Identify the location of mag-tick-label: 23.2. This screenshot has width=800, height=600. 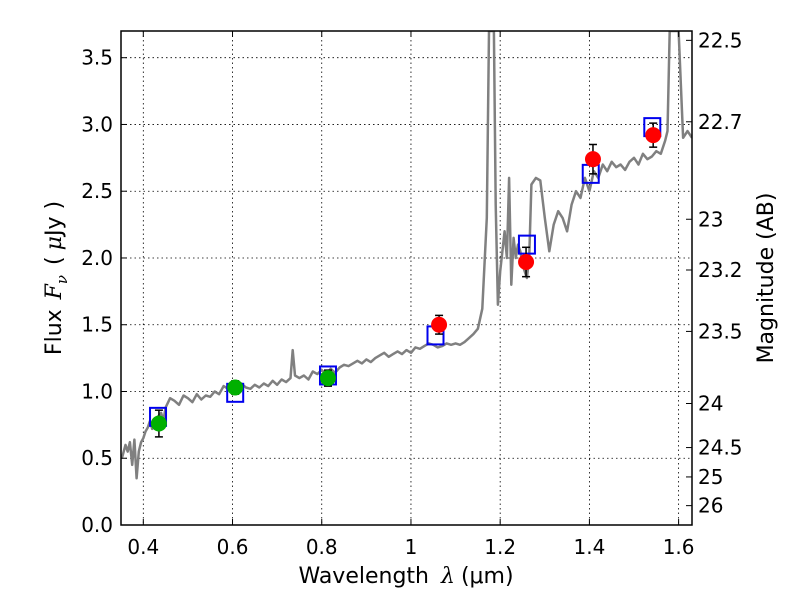
(720, 270).